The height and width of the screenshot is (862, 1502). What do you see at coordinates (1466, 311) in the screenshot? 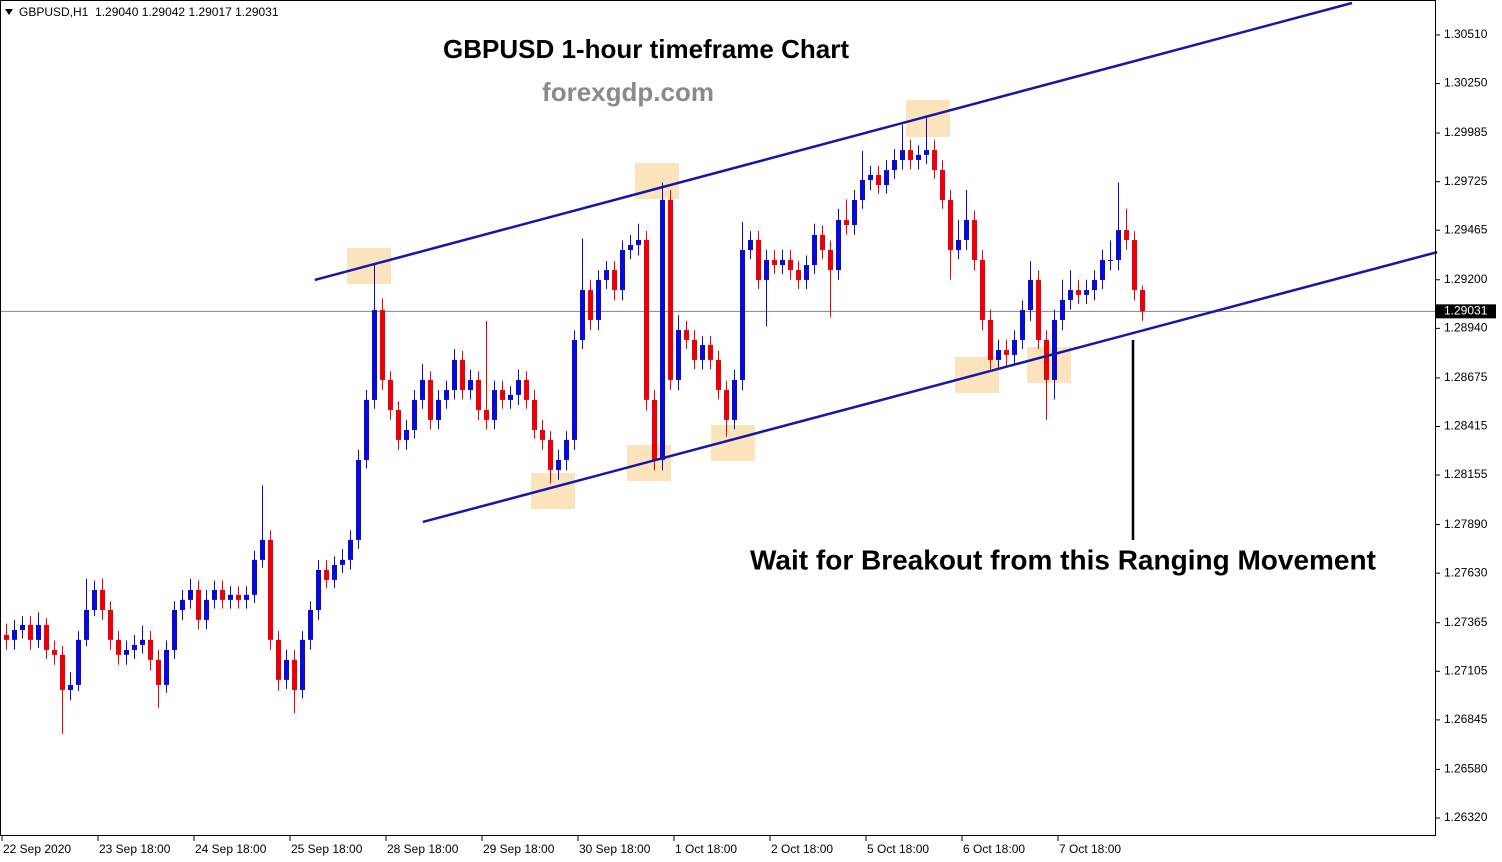
I see `last-price-tag` at bounding box center [1466, 311].